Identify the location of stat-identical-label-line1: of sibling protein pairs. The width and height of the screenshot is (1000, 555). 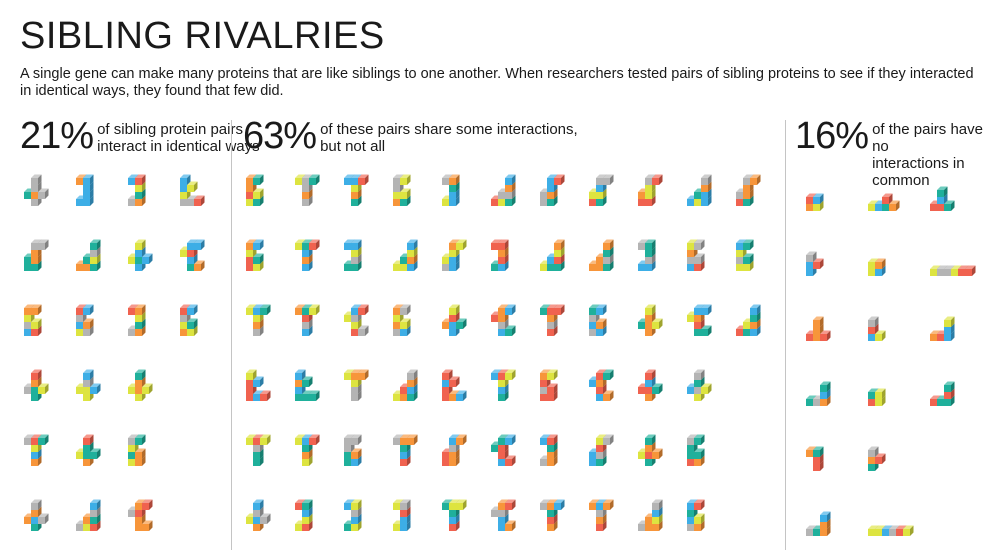
(170, 129).